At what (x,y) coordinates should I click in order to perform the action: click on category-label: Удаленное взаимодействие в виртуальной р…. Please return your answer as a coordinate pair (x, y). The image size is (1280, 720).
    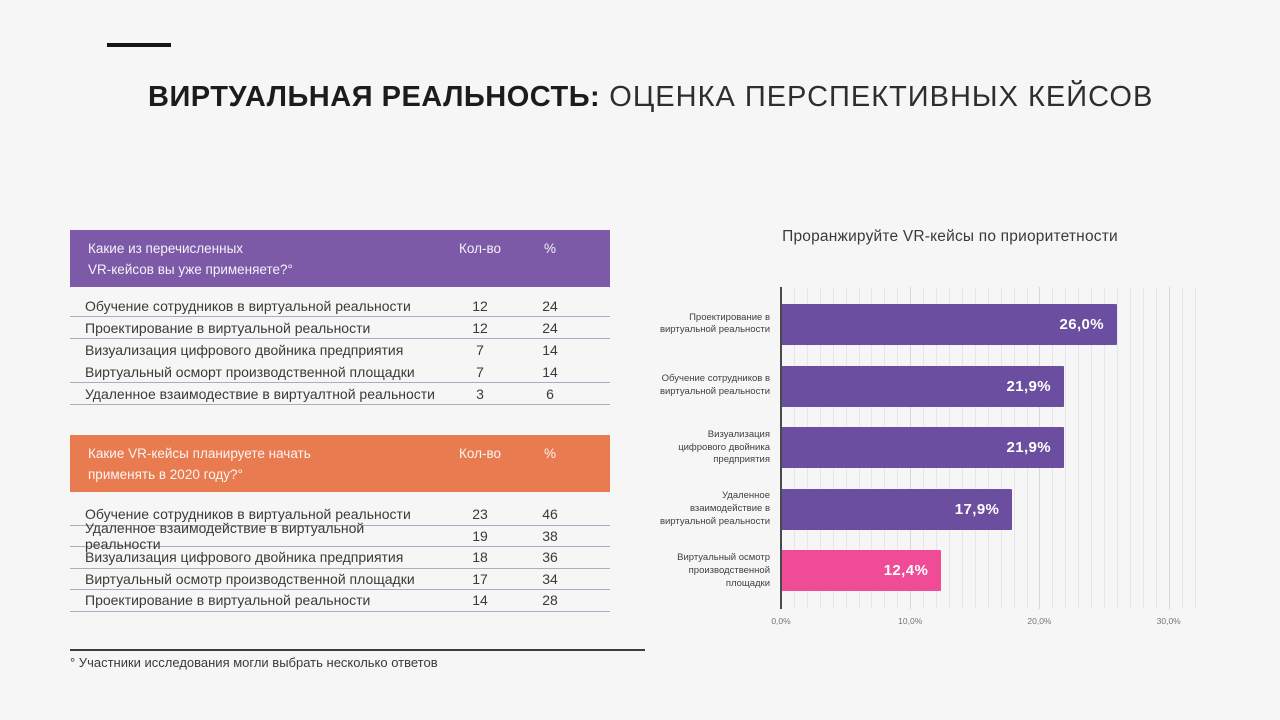
    Looking at the image, I should click on (714, 508).